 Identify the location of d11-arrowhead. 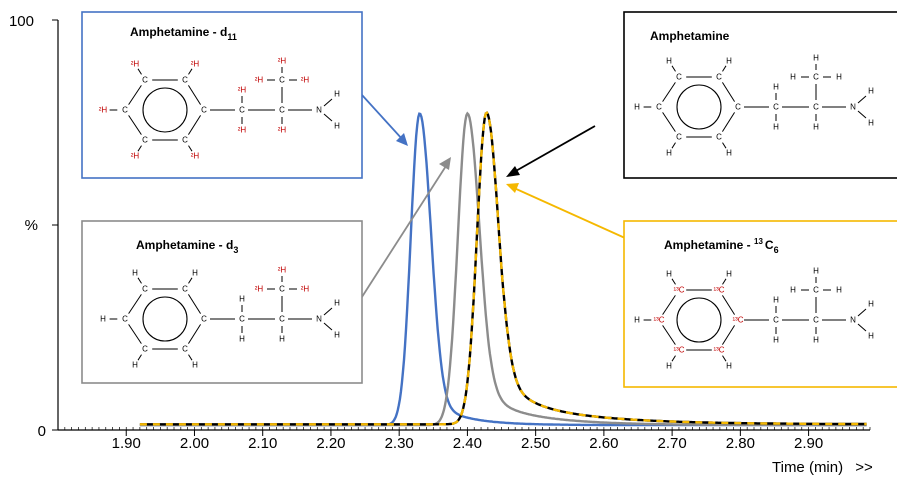
(402, 139).